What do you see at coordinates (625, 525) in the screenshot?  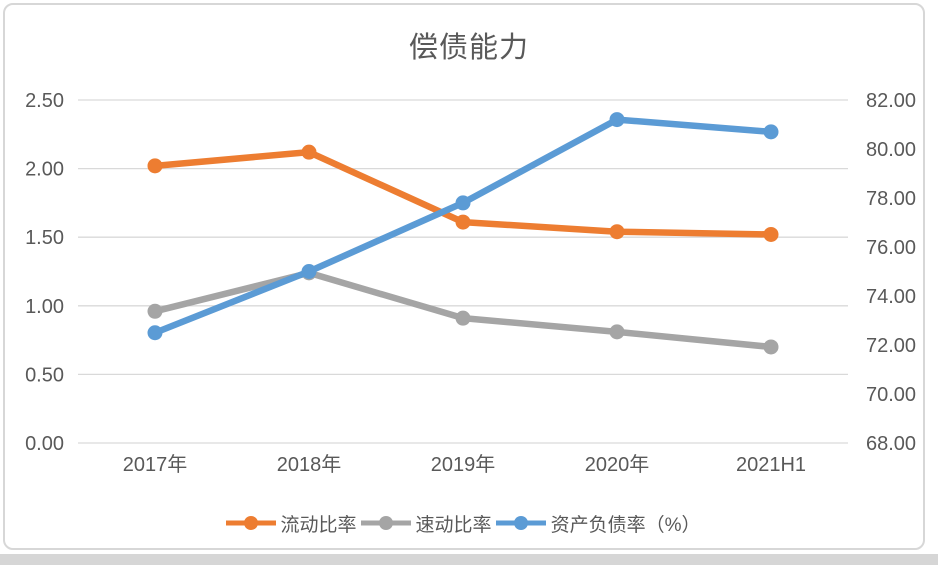 I see `legend-label: 资产负债率（%）` at bounding box center [625, 525].